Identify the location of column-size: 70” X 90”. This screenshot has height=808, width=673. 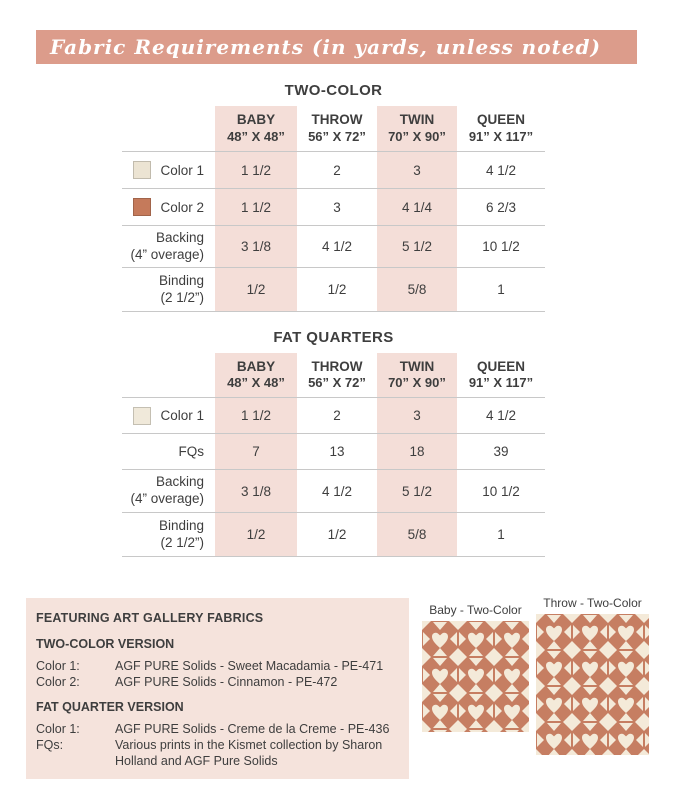
(417, 383).